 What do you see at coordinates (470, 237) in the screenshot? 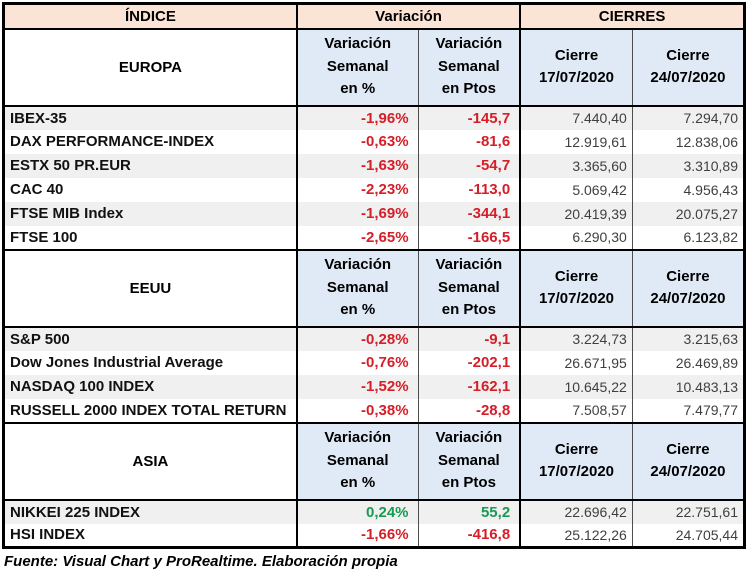
I see `weekly-pts-cell: -166,5` at bounding box center [470, 237].